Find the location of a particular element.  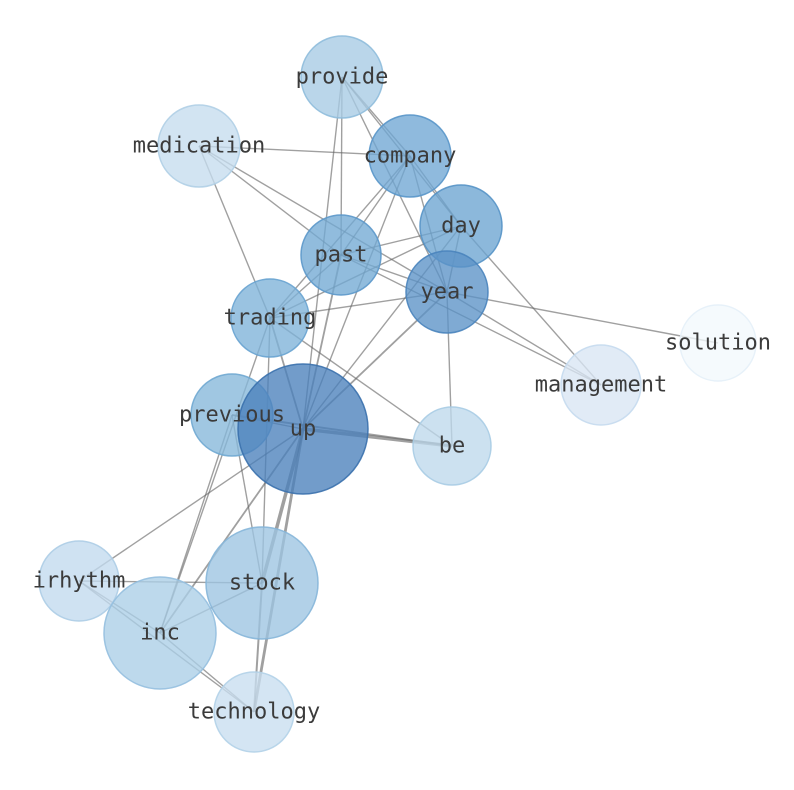

node-company is located at coordinates (410, 156).